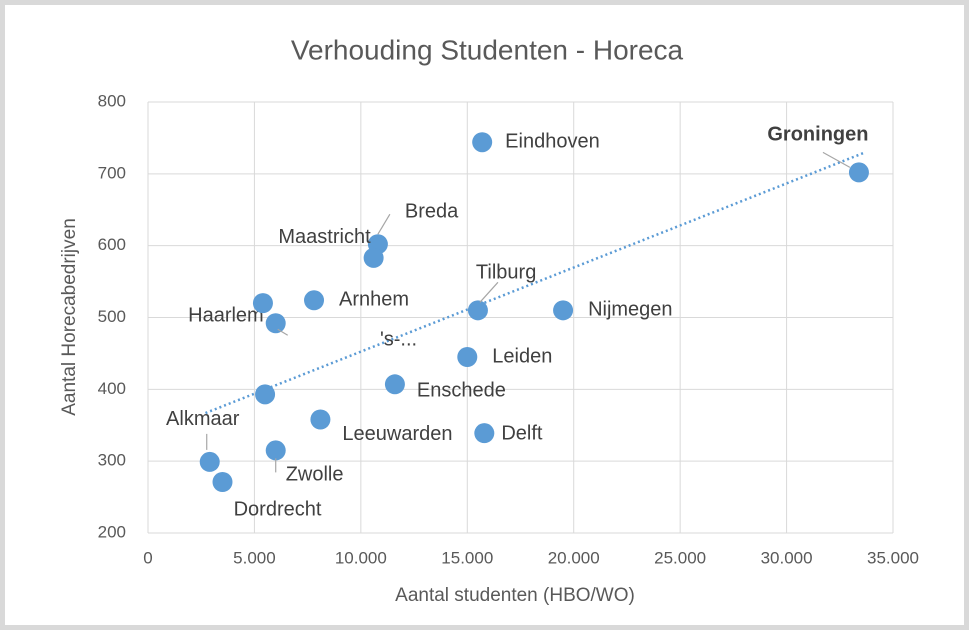  I want to click on x-axis-label: Aantal studenten (HBO/WO), so click(515, 595).